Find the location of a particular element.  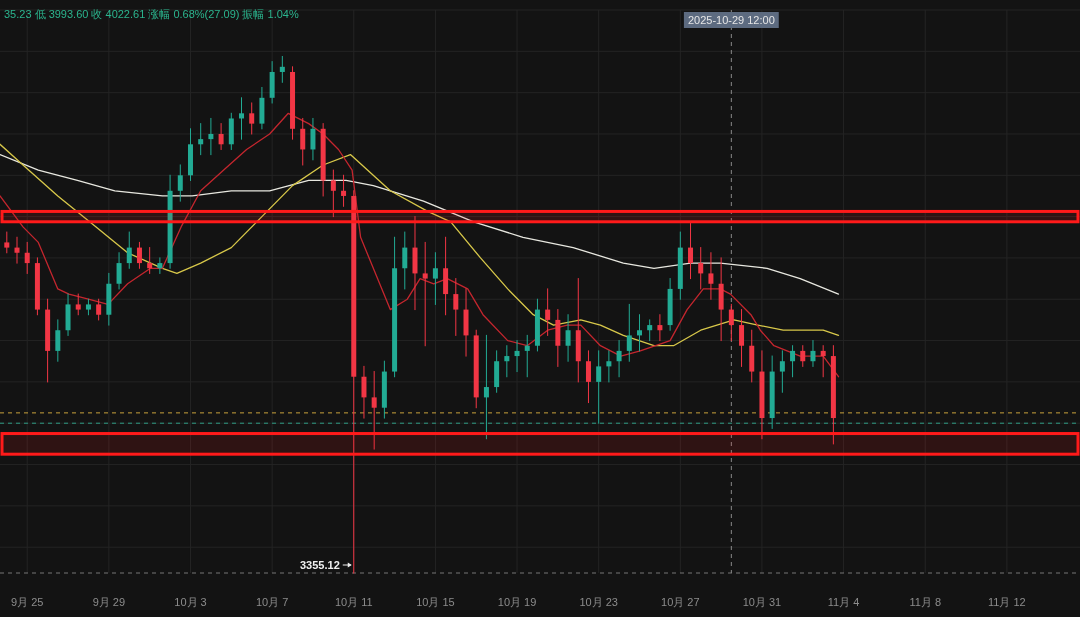

annotation: 3355.12 is located at coordinates (320, 565).